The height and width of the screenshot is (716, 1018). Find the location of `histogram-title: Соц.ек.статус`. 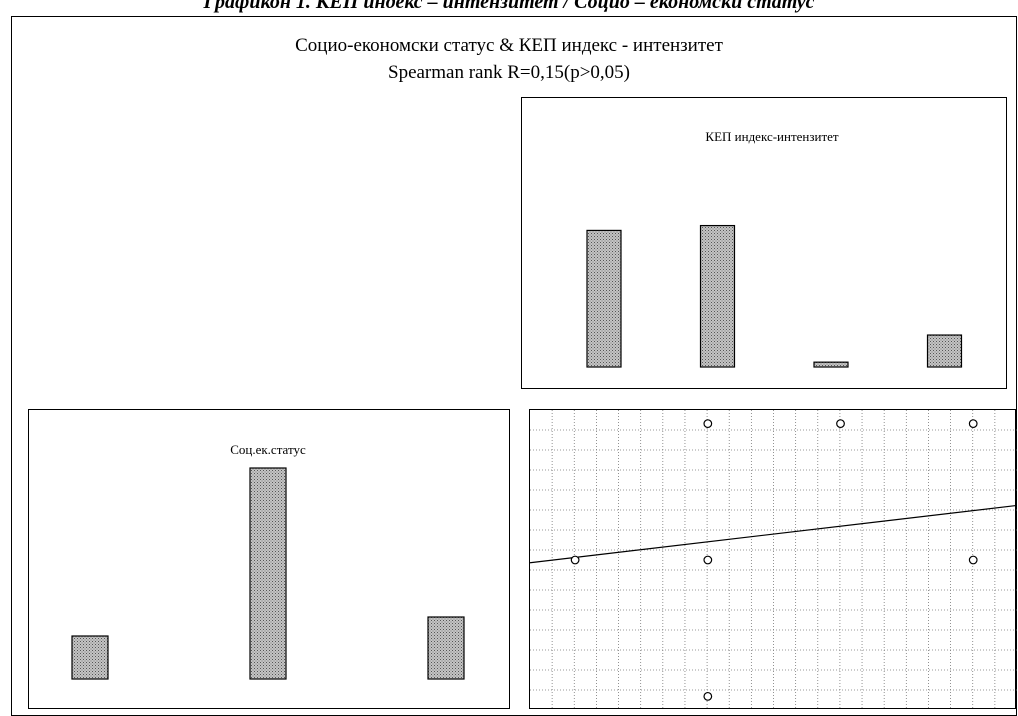

histogram-title: Соц.ек.статус is located at coordinates (268, 449).